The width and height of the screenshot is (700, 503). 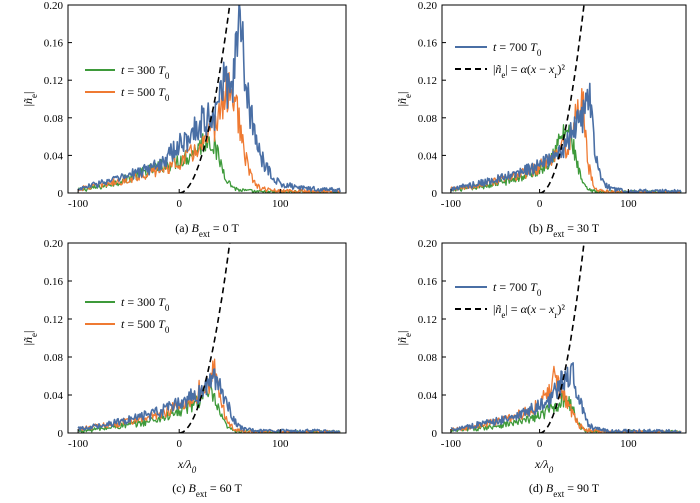 What do you see at coordinates (564, 490) in the screenshot?
I see `panel-caption: (d) Bext = 90 T` at bounding box center [564, 490].